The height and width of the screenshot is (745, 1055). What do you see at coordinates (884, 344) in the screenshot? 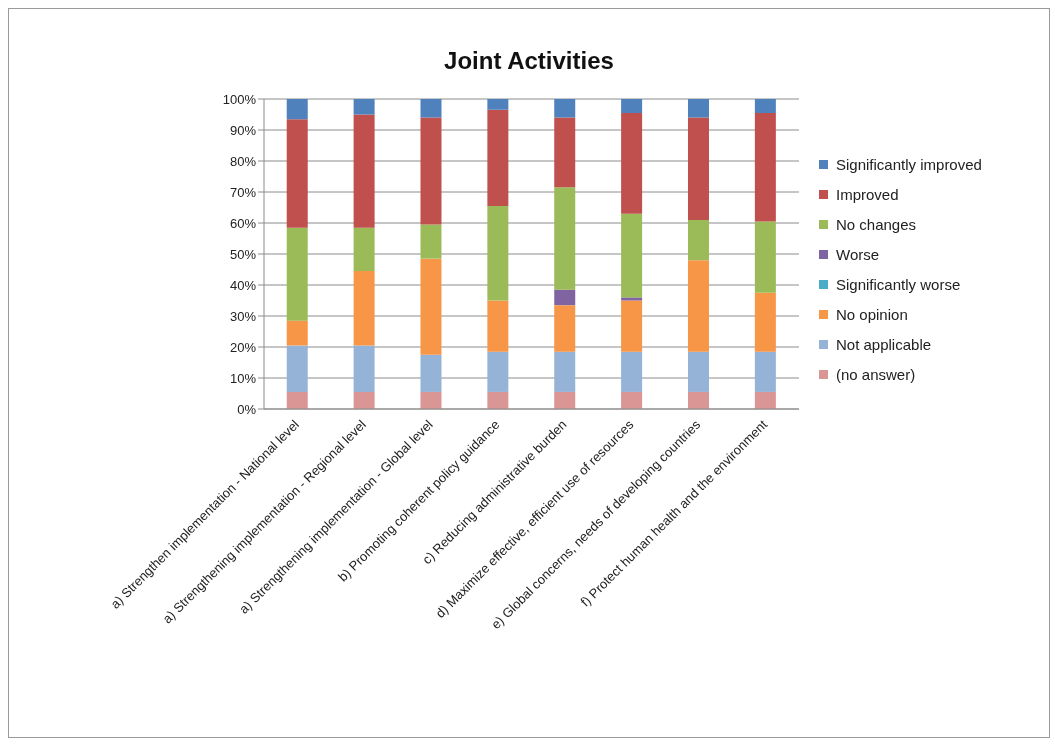
I see `legend-label: Not applicable` at bounding box center [884, 344].